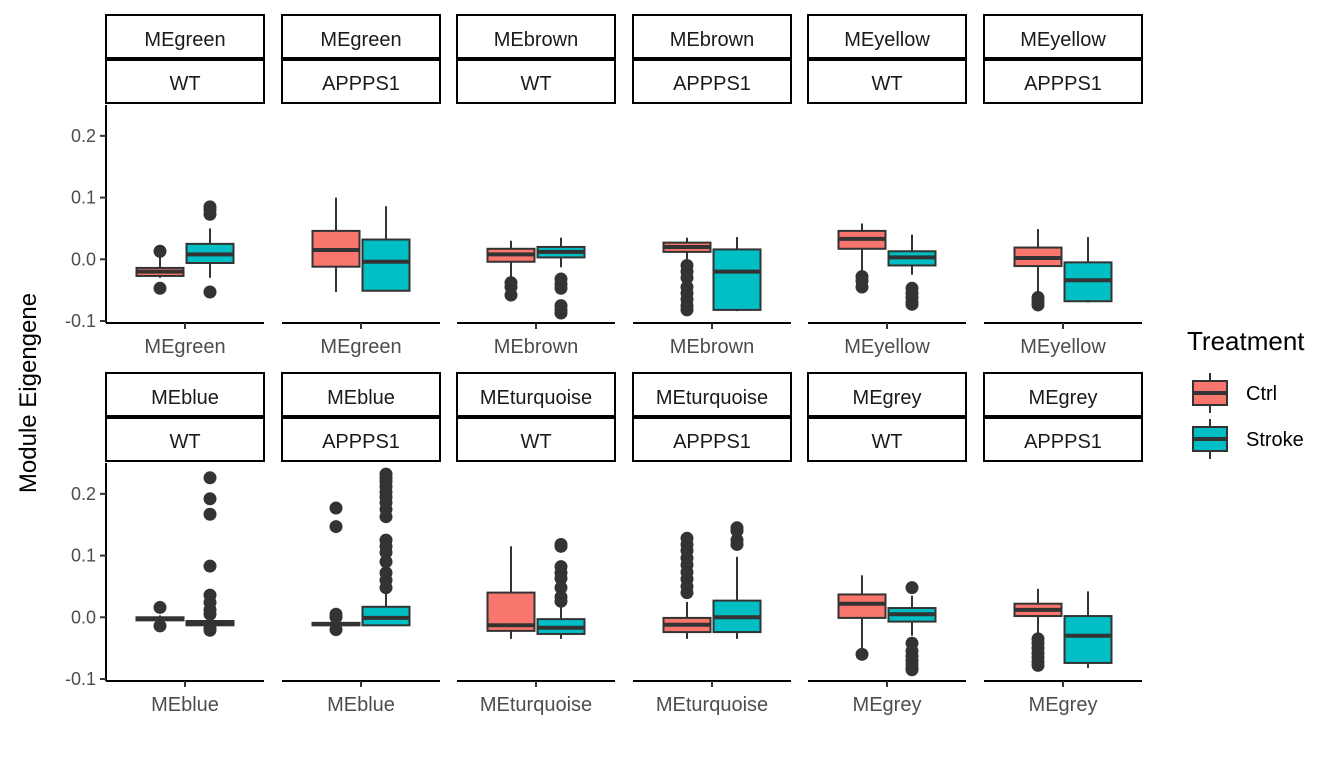 The height and width of the screenshot is (773, 1344). I want to click on facet-panel: MEbrown WT MEbrown, so click(536, 186).